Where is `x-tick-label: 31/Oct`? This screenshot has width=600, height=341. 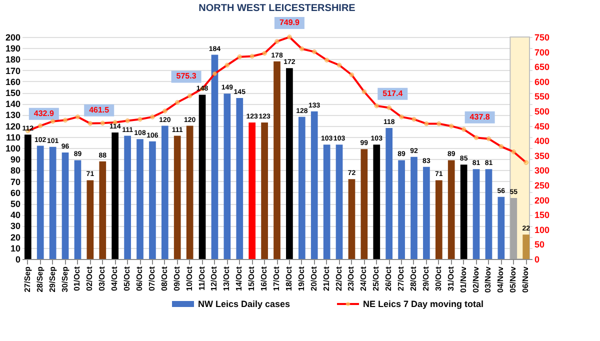 x-tick-label: 31/Oct is located at coordinates (451, 278).